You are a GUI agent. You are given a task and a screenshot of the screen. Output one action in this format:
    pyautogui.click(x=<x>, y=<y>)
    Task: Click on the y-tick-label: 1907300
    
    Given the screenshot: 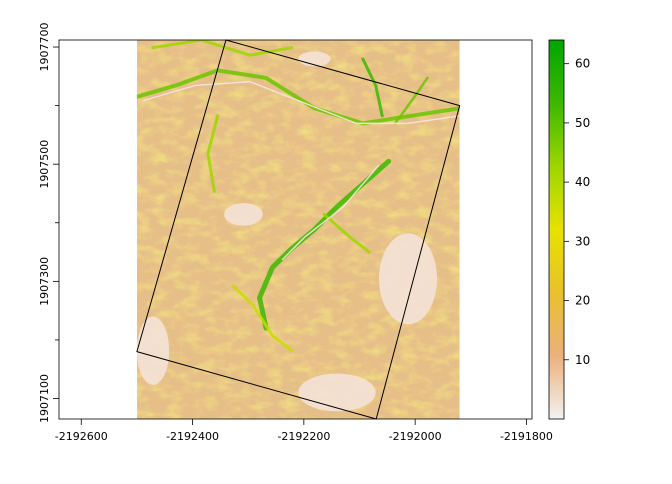 What is the action you would take?
    pyautogui.click(x=44, y=281)
    